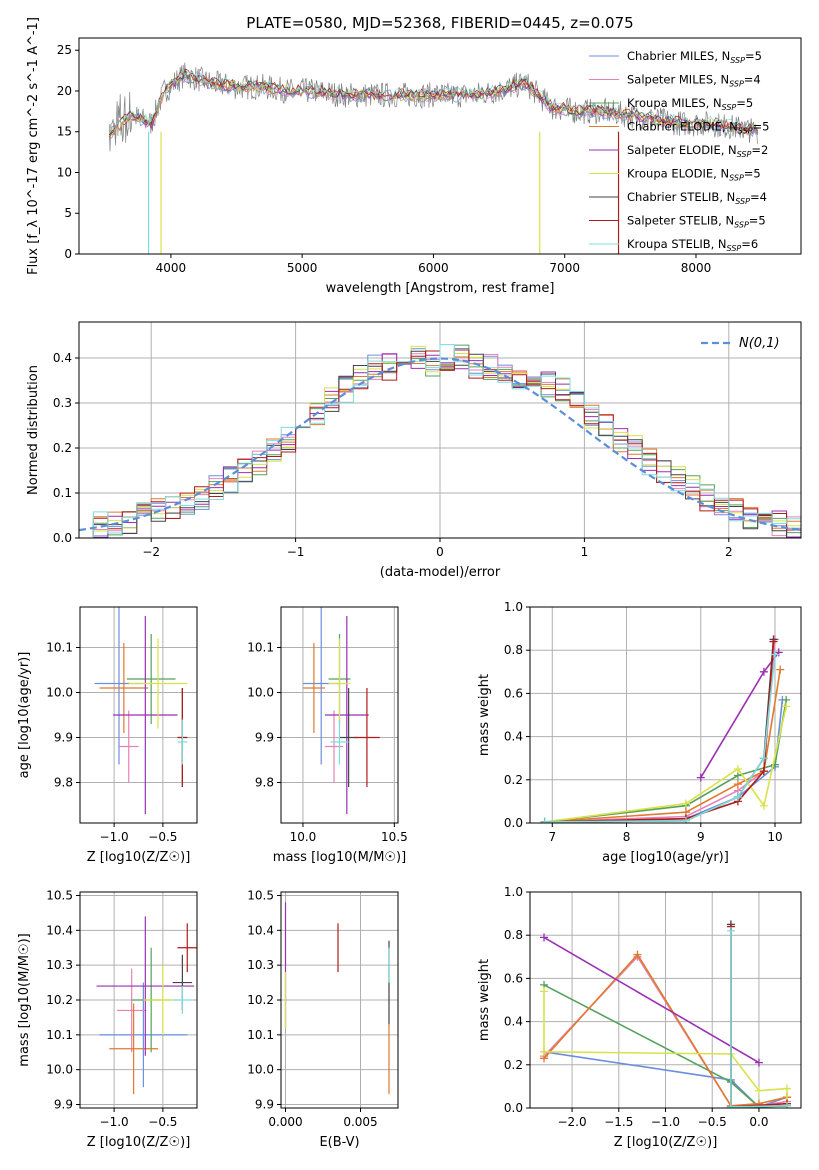 Image resolution: width=819 pixels, height=1170 pixels. What do you see at coordinates (68, 254) in the screenshot?
I see `y-tick-label: 0` at bounding box center [68, 254].